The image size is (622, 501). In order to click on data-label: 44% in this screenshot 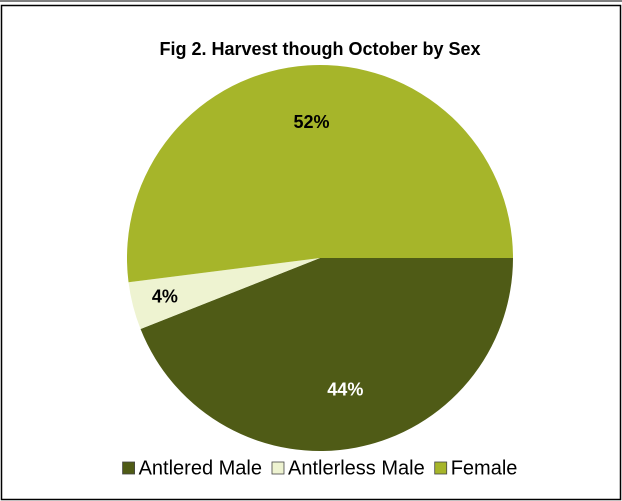, I will do `click(345, 389)`.